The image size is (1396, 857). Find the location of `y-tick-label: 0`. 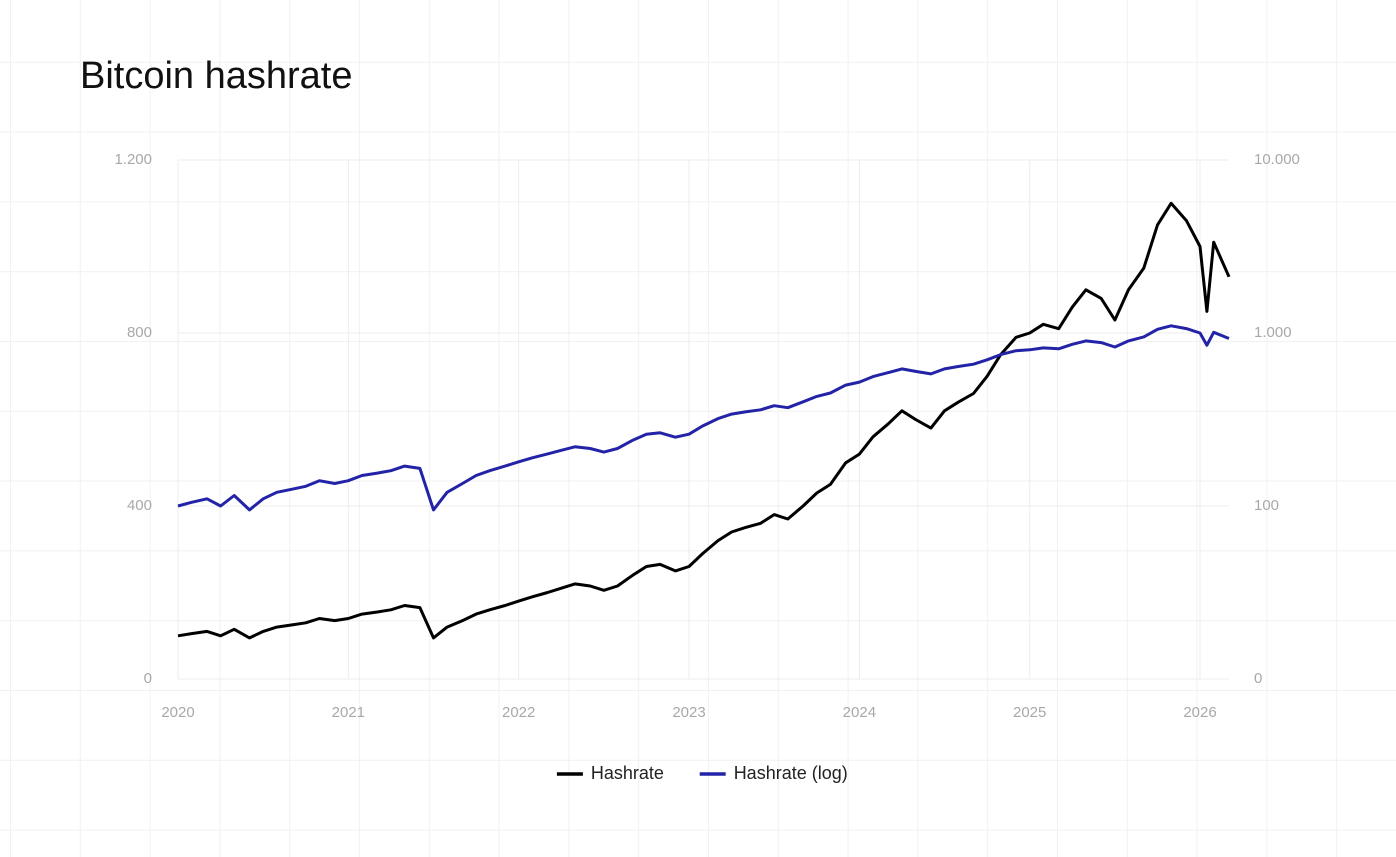

y-tick-label: 0 is located at coordinates (148, 678).